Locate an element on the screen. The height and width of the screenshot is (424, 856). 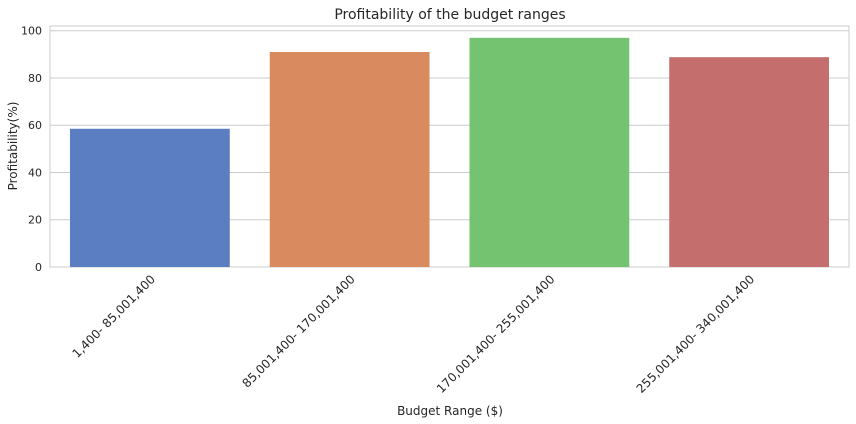
x-axis-label: Budget Range ($) is located at coordinates (450, 411).